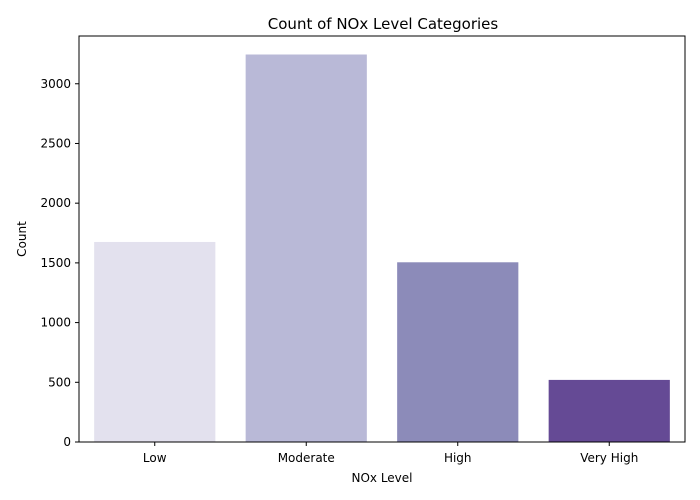  Describe the element at coordinates (306, 248) in the screenshot. I see `bar-moderate` at that location.